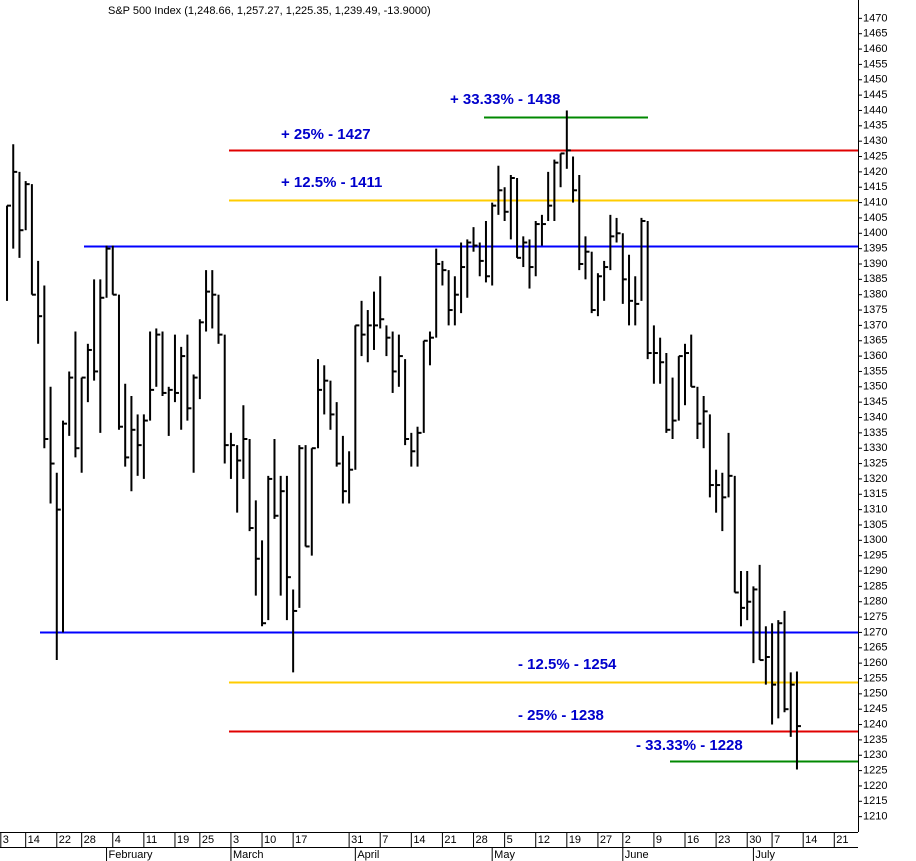  I want to click on y-tick-label: 1285, so click(875, 586).